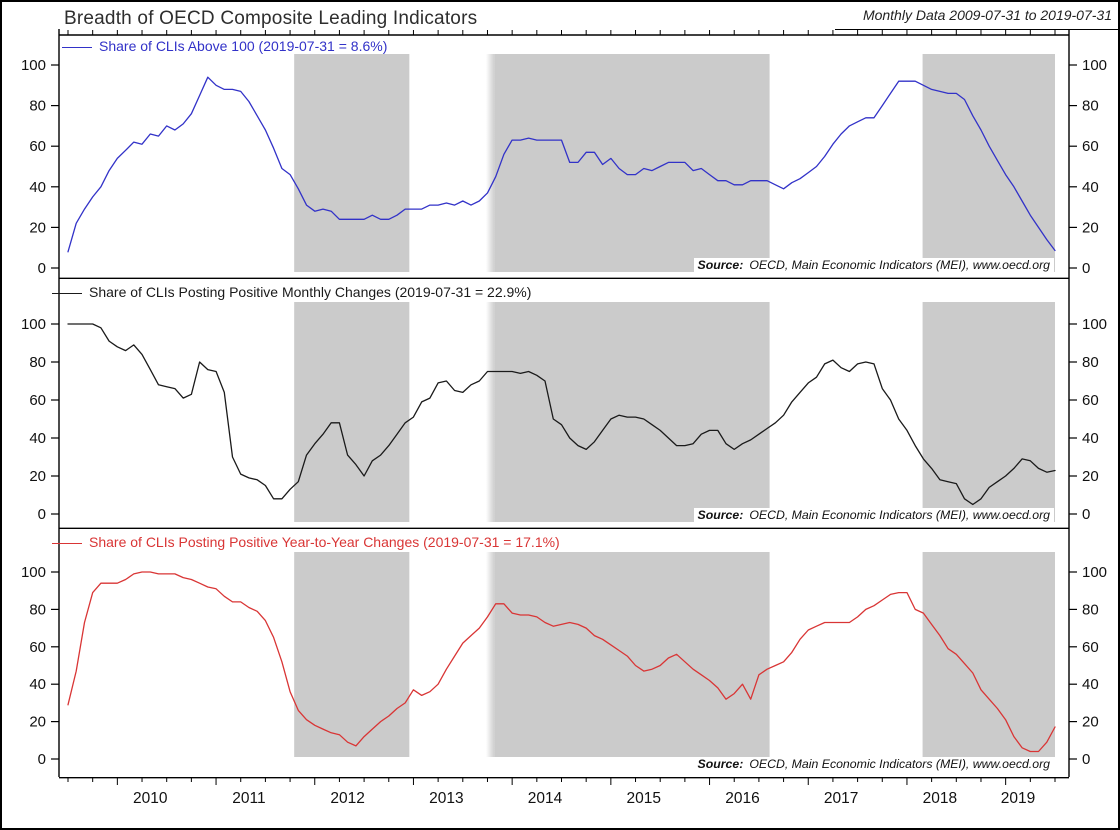  I want to click on svg-text: 2019, so click(1018, 798).